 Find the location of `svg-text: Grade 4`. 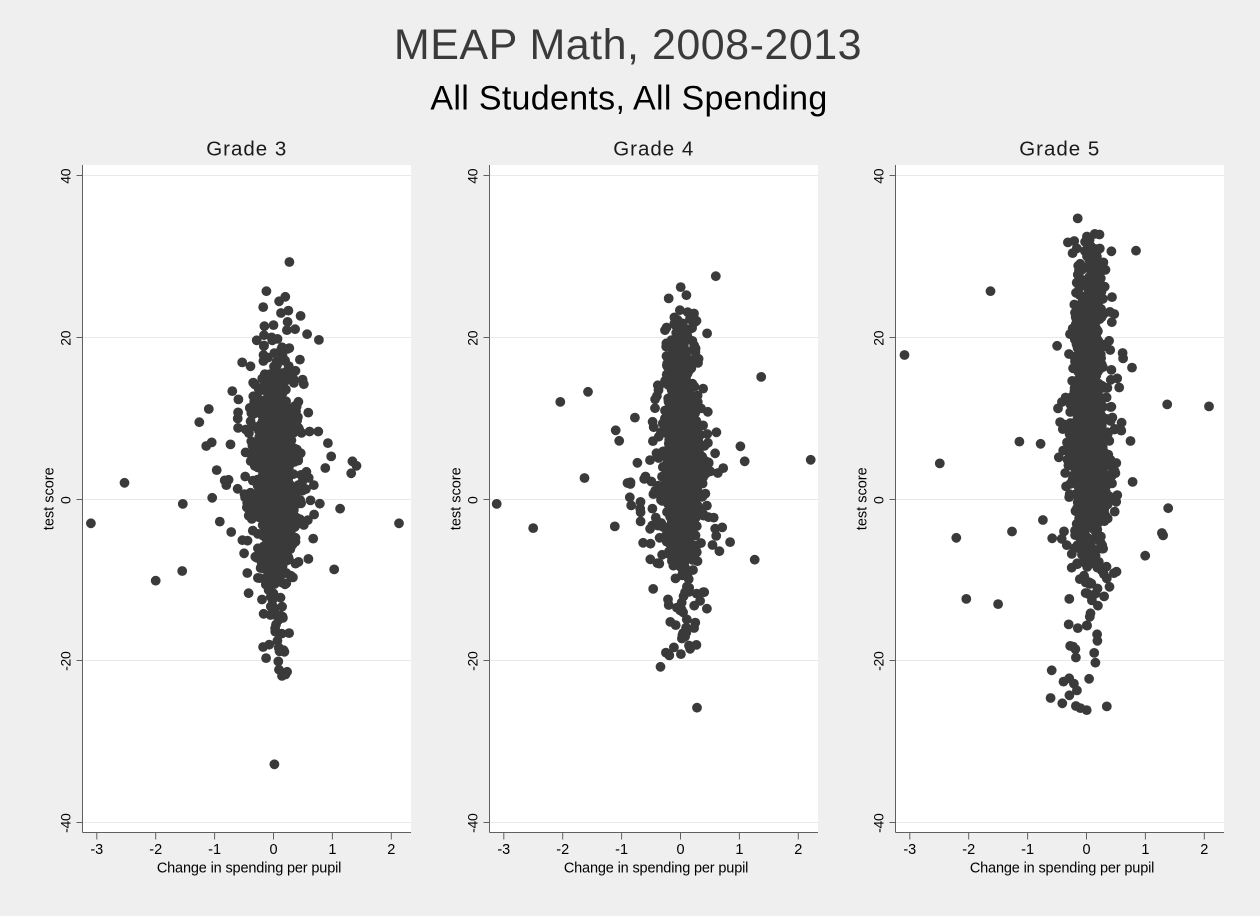

svg-text: Grade 4 is located at coordinates (653, 149).